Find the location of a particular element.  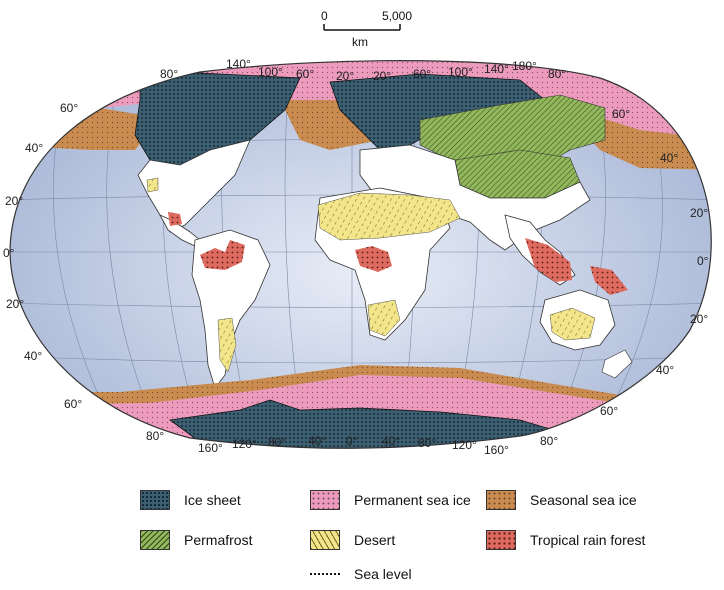

desert-swatch is located at coordinates (325, 540).